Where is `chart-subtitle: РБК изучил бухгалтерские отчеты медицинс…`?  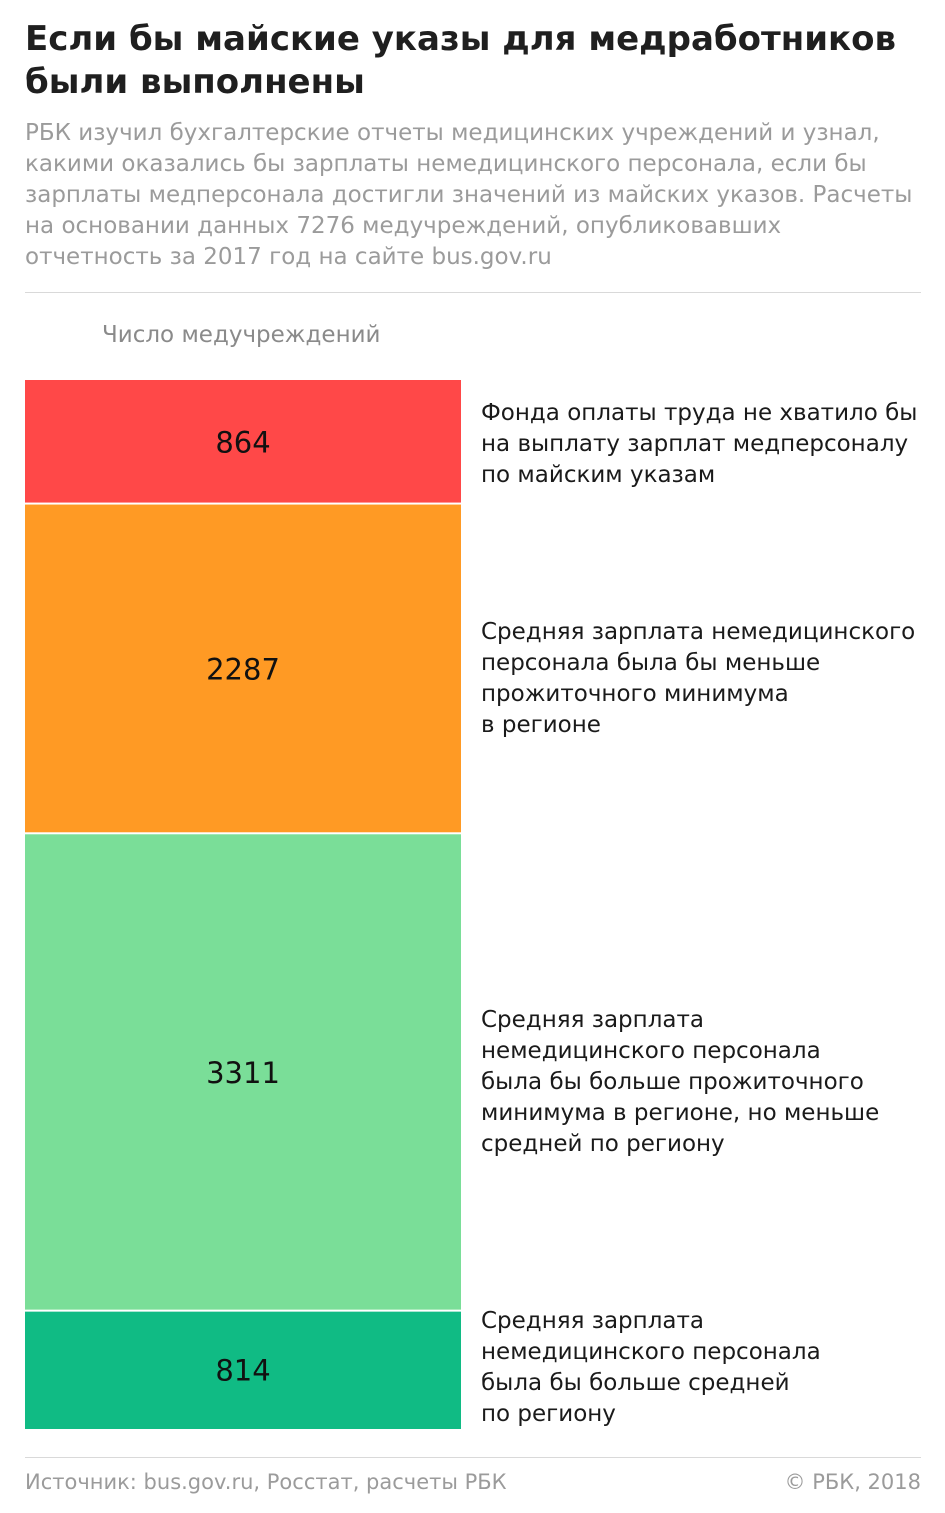
chart-subtitle: РБК изучил бухгалтерские отчеты медицинс… is located at coordinates (469, 195).